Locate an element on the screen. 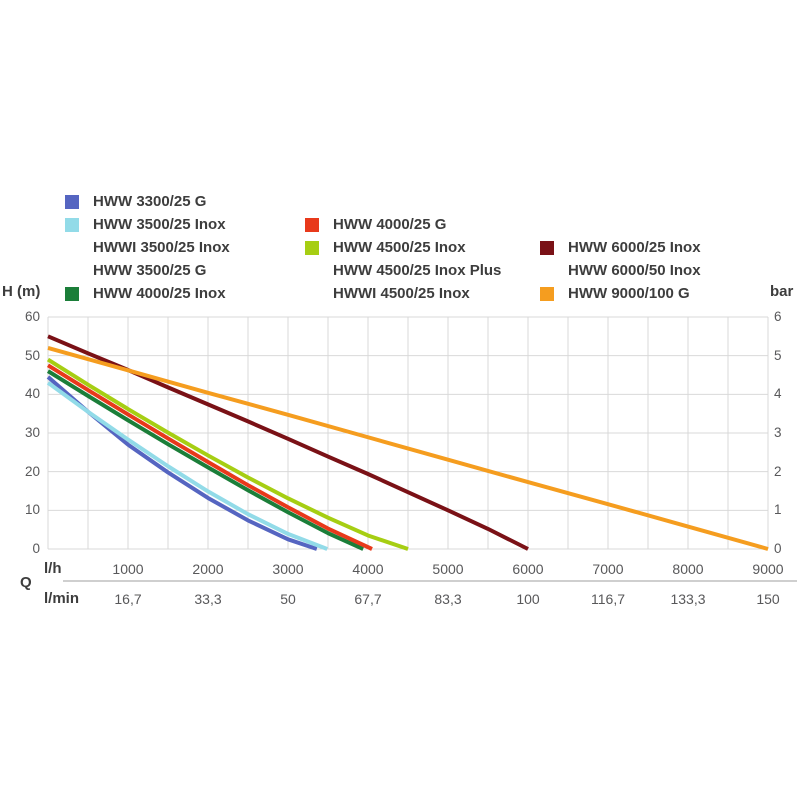  legend-label: HWWI 4500/25 Inox is located at coordinates (401, 293).